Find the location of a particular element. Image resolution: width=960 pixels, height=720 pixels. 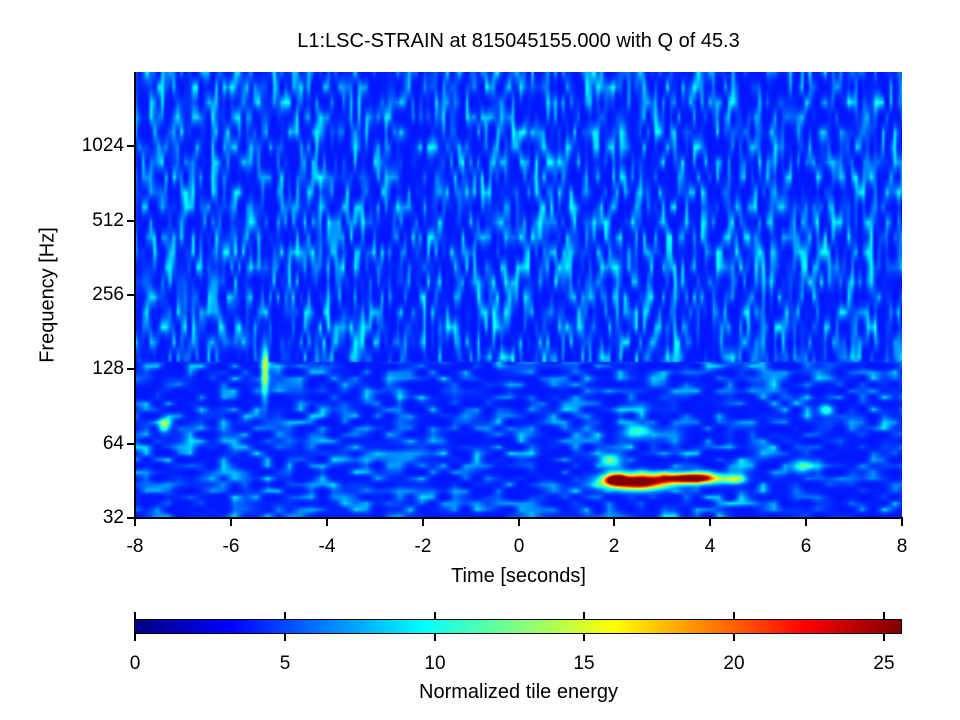

colorbar is located at coordinates (518, 626).